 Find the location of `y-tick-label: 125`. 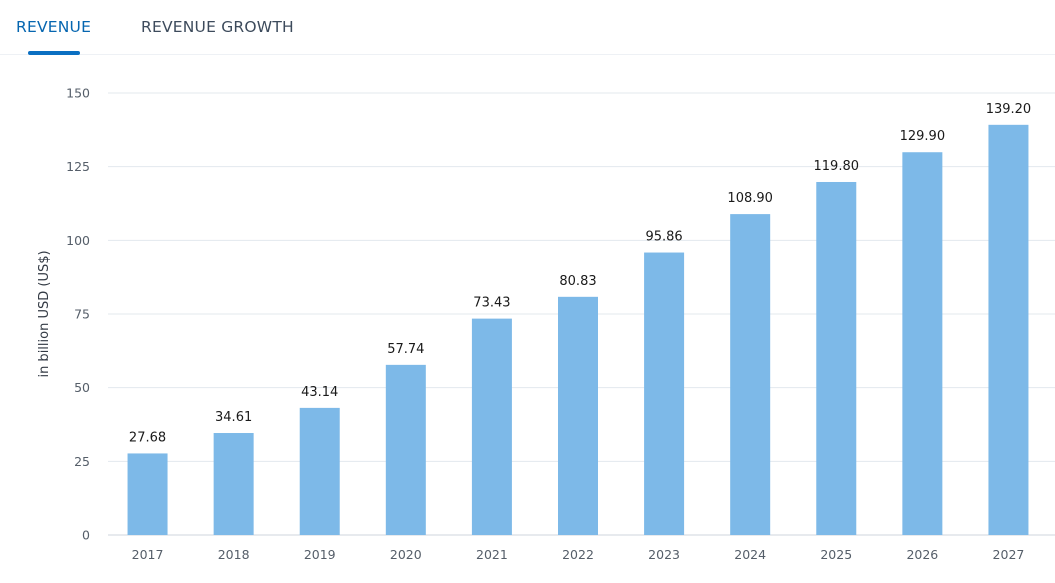

y-tick-label: 125 is located at coordinates (78, 166).